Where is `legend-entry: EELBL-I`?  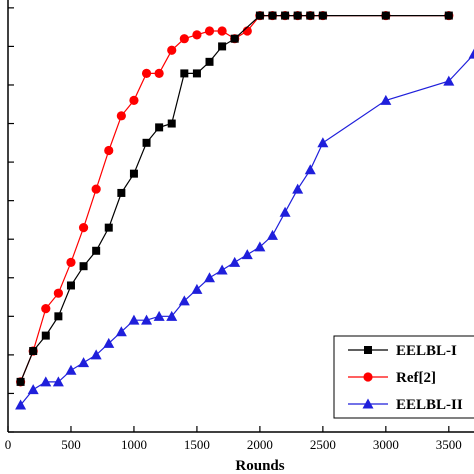
legend-entry: EELBL-I is located at coordinates (402, 351).